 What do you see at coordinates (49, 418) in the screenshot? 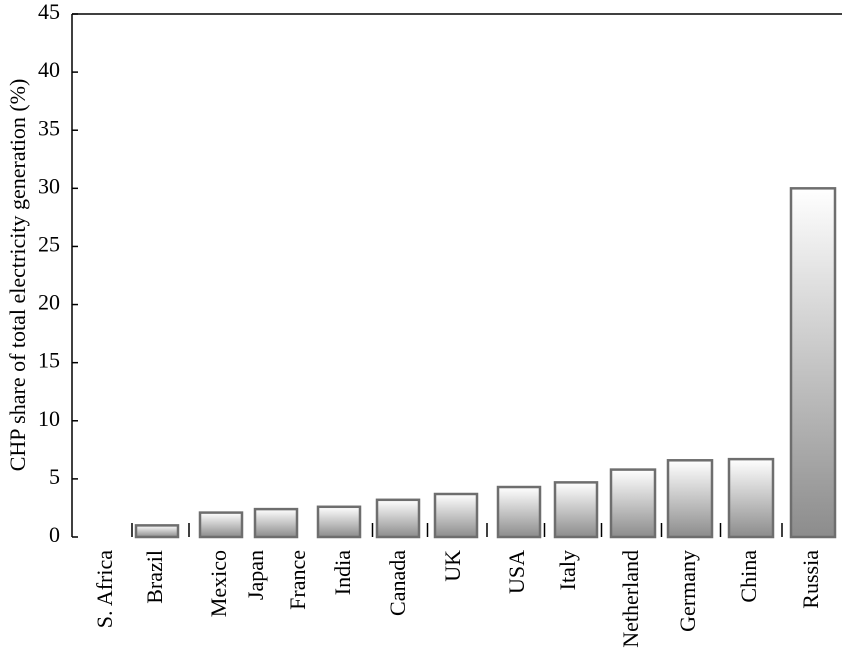
I see `y-tick-label: 10` at bounding box center [49, 418].